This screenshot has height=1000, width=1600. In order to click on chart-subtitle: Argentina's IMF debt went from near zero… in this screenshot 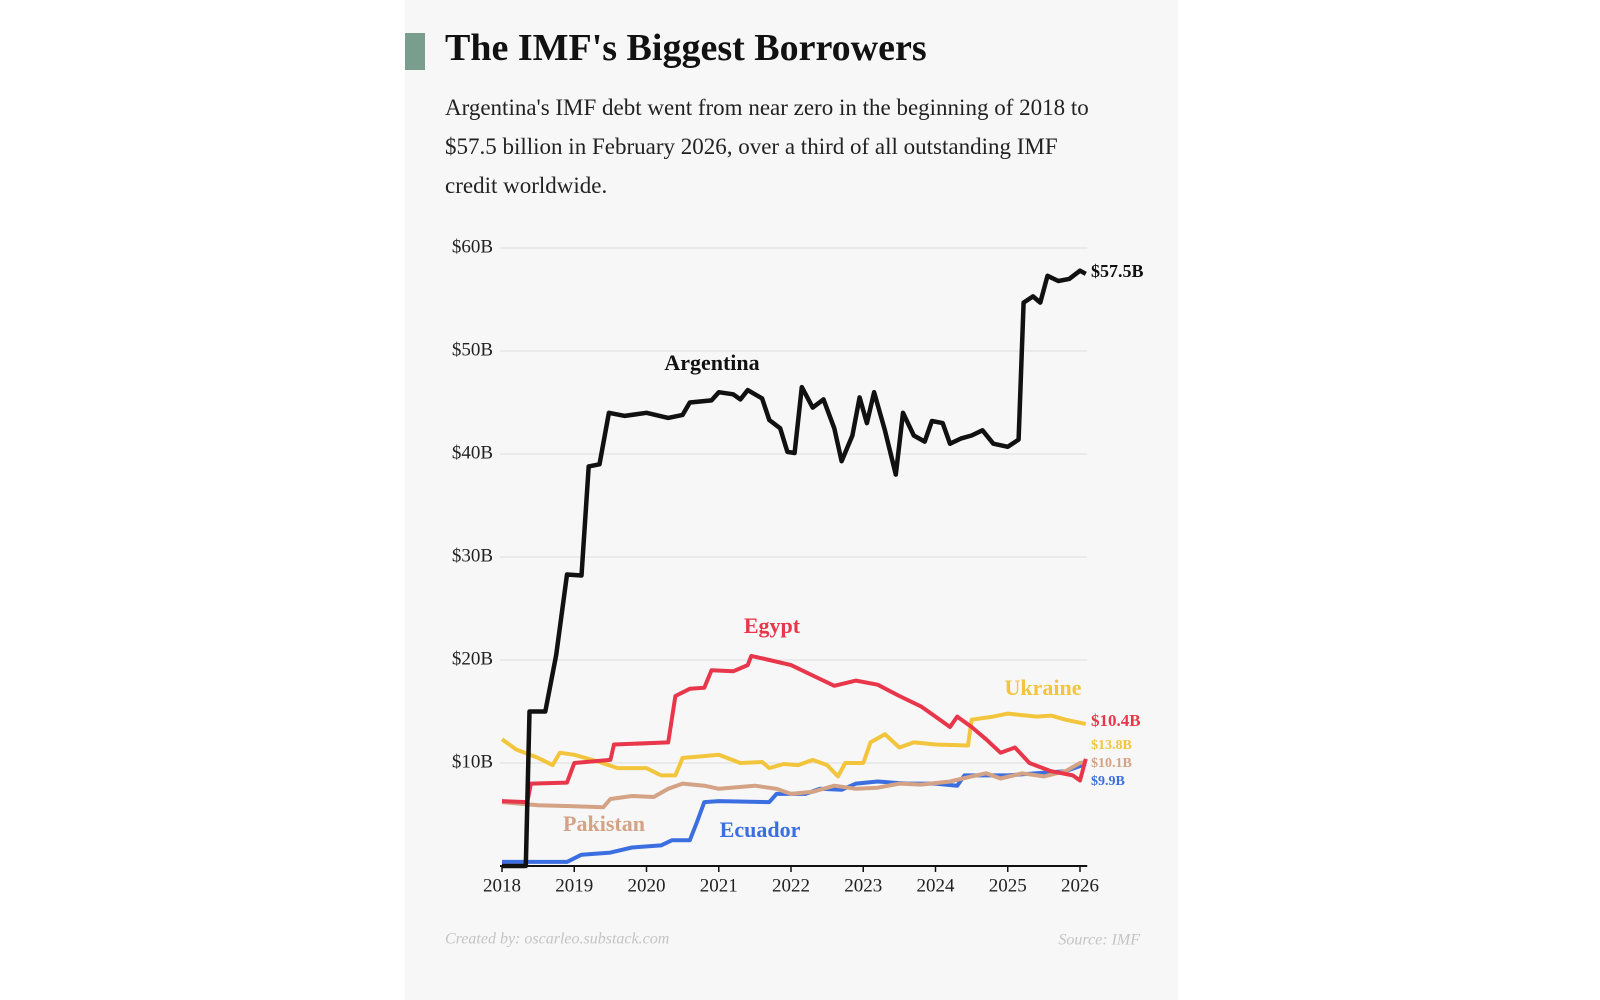, I will do `click(767, 146)`.